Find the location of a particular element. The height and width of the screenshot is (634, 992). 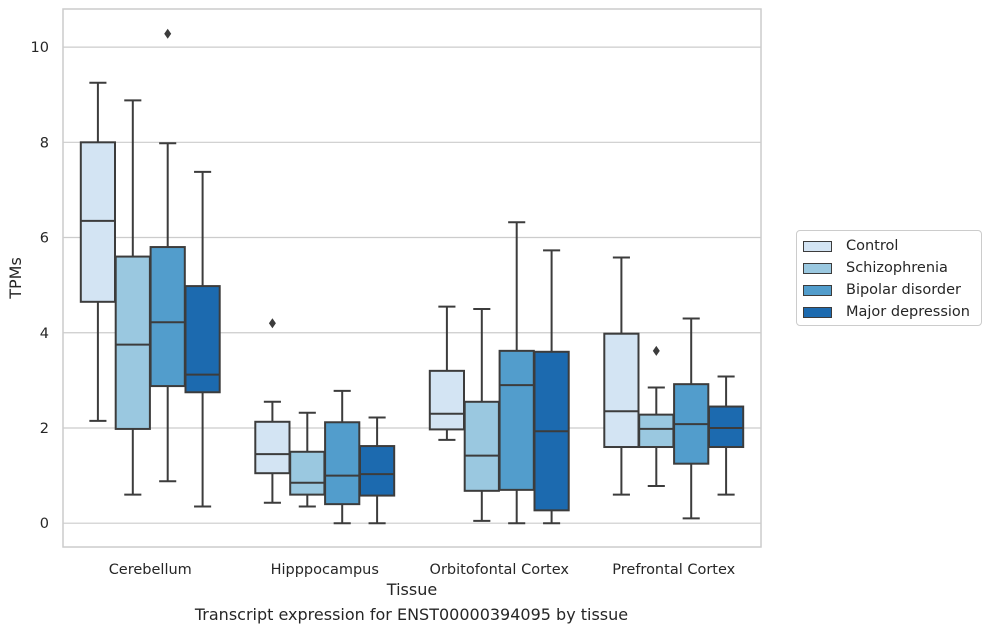

y-tick-label: 6 is located at coordinates (44, 239).